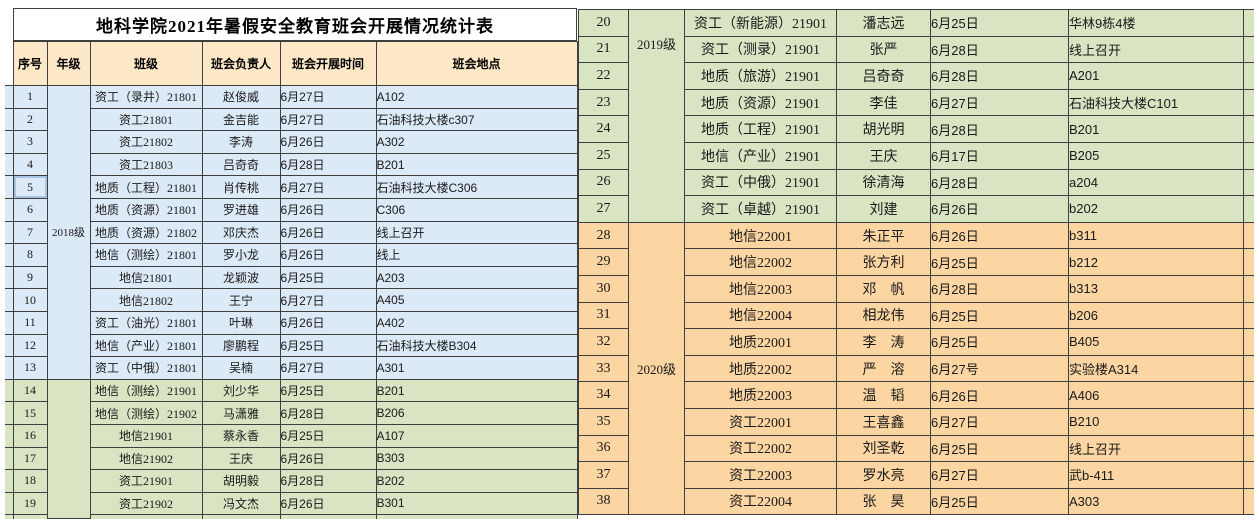 This screenshot has width=1257, height=527. I want to click on cell-leader: 王宁, so click(241, 300).